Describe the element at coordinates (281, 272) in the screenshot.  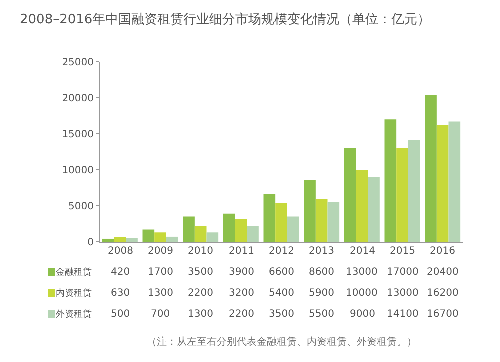
I see `data-label: 6600` at that location.